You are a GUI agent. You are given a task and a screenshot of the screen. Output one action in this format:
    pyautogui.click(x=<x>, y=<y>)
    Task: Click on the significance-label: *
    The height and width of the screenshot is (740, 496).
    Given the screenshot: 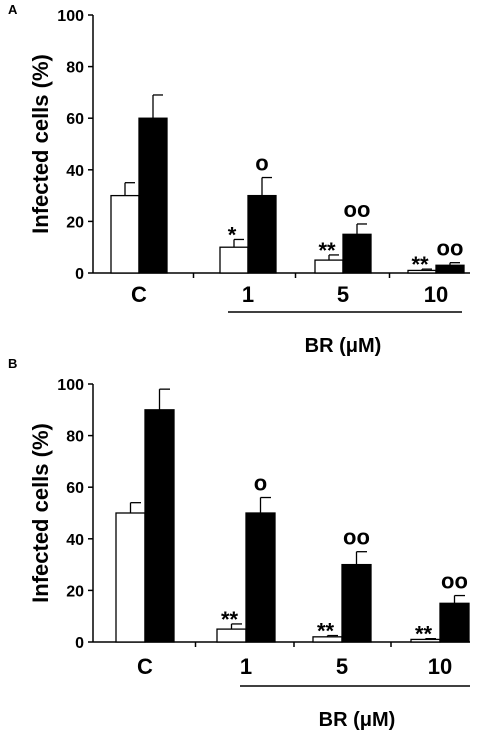 What is the action you would take?
    pyautogui.click(x=232, y=234)
    